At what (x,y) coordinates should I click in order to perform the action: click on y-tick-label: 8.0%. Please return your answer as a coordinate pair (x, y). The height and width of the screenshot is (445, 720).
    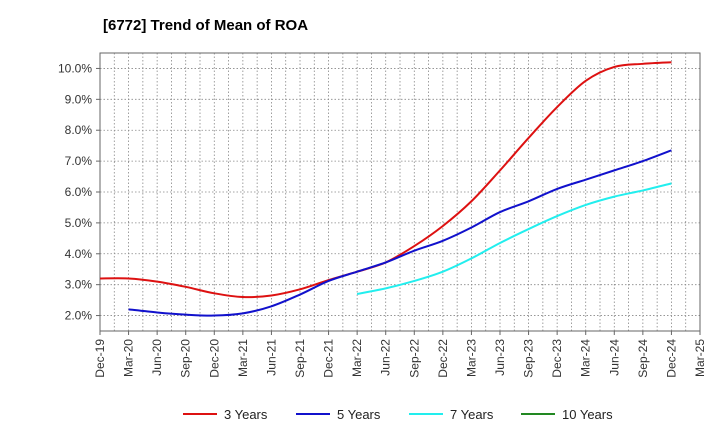
    Looking at the image, I should click on (79, 130).